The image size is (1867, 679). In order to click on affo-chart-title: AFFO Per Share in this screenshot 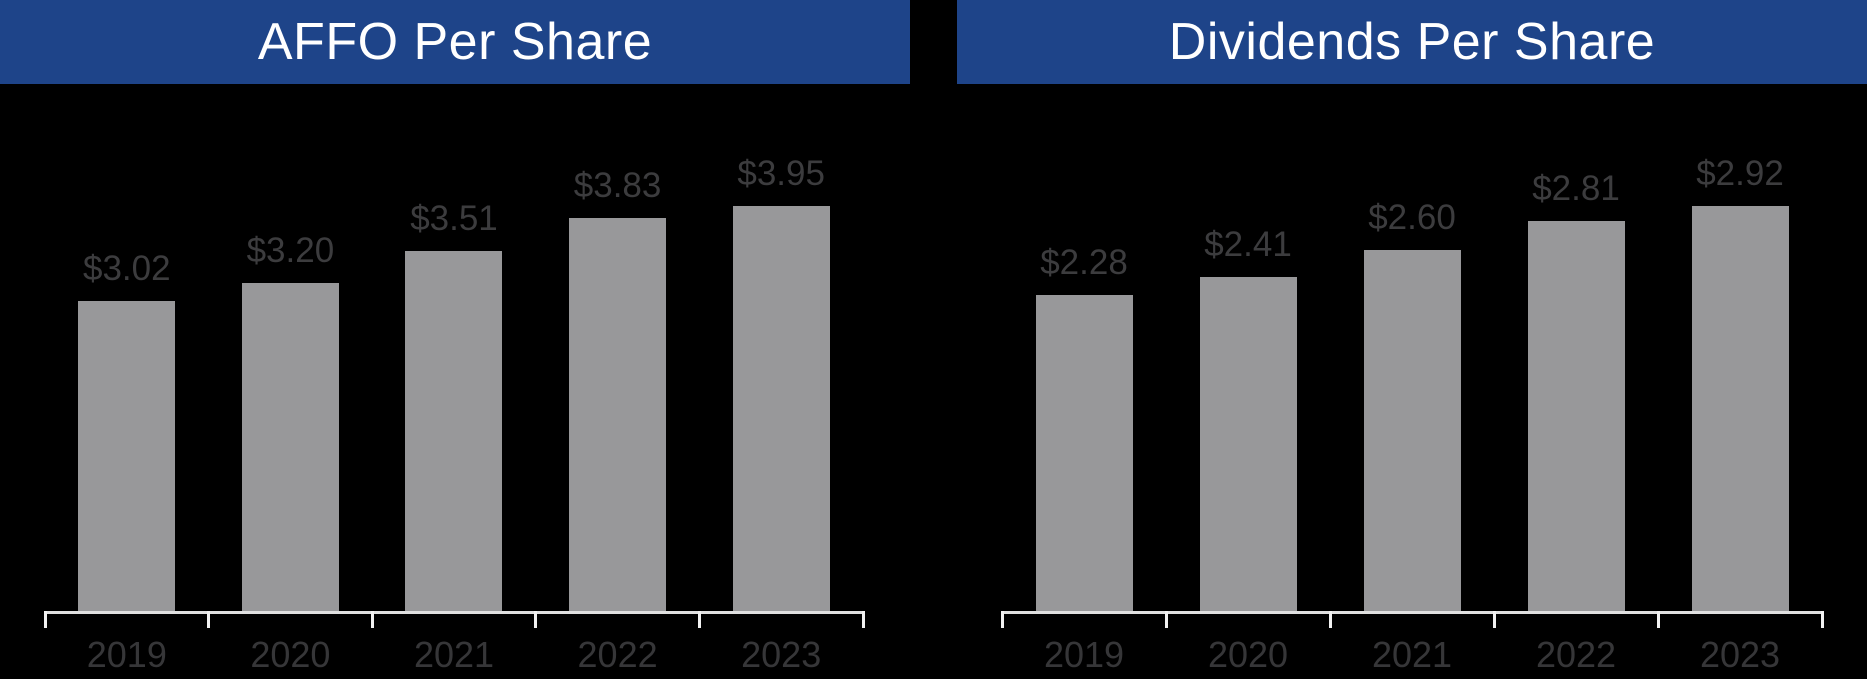, I will do `click(455, 42)`.